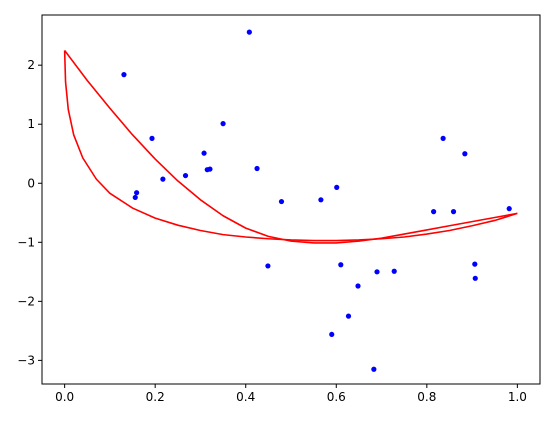  I want to click on x-tick-label: 0.6, so click(336, 397).